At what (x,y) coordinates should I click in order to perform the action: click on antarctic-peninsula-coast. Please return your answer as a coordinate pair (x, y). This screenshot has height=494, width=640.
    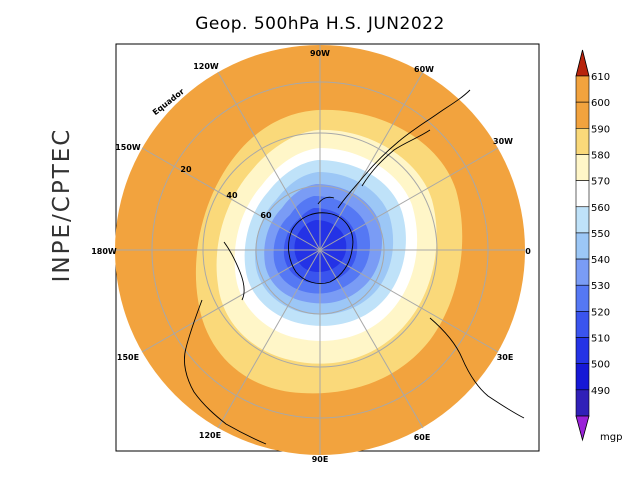
    Looking at the image, I should click on (326, 200).